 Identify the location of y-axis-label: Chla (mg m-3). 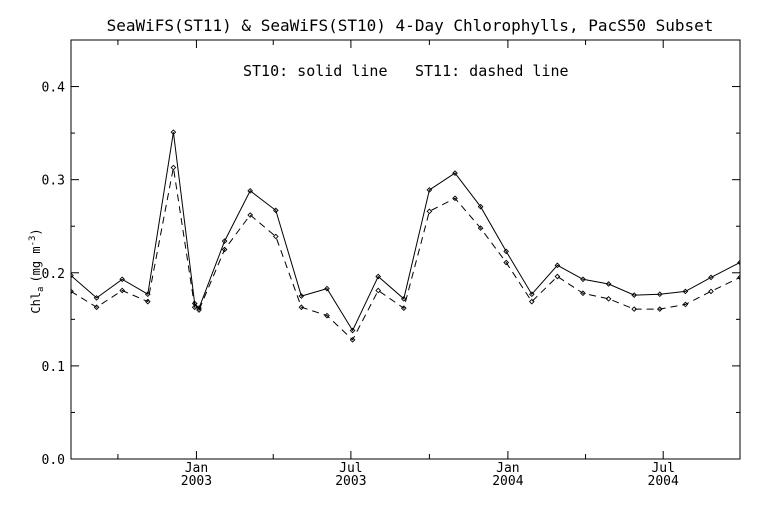
(37, 270).